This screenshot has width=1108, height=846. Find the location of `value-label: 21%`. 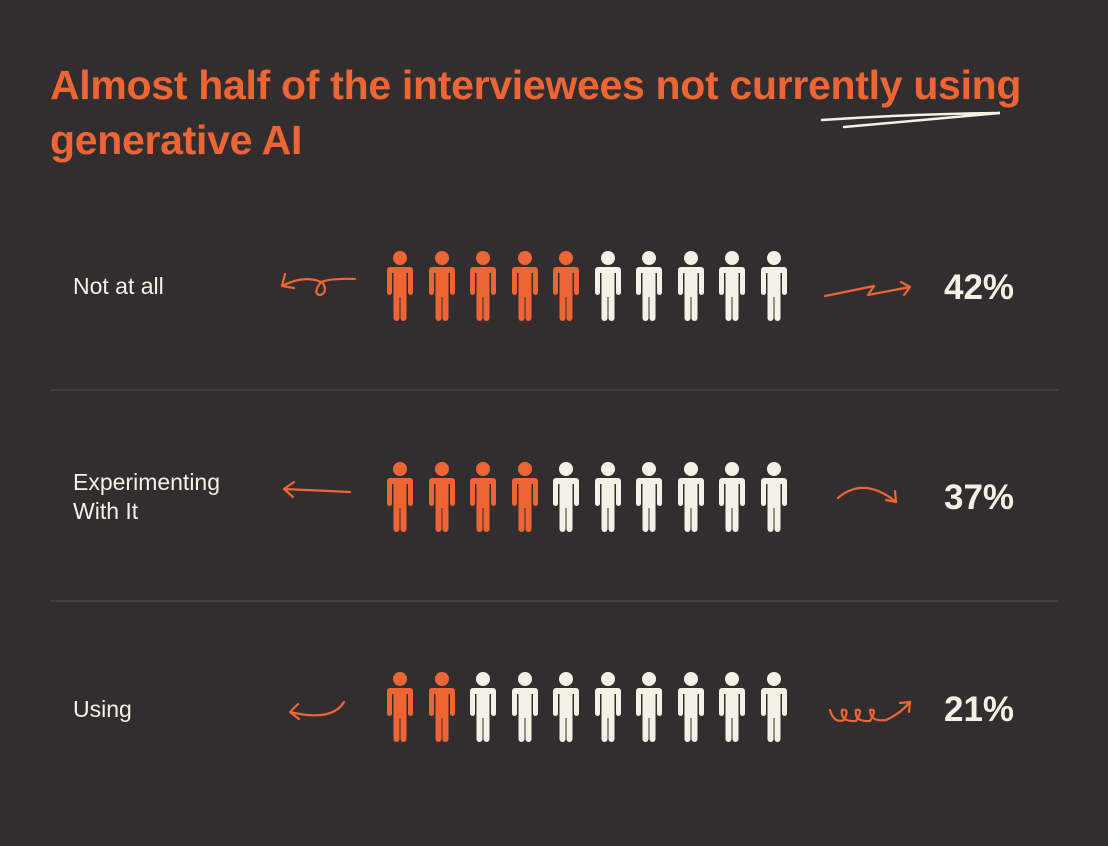

value-label: 21% is located at coordinates (979, 709).